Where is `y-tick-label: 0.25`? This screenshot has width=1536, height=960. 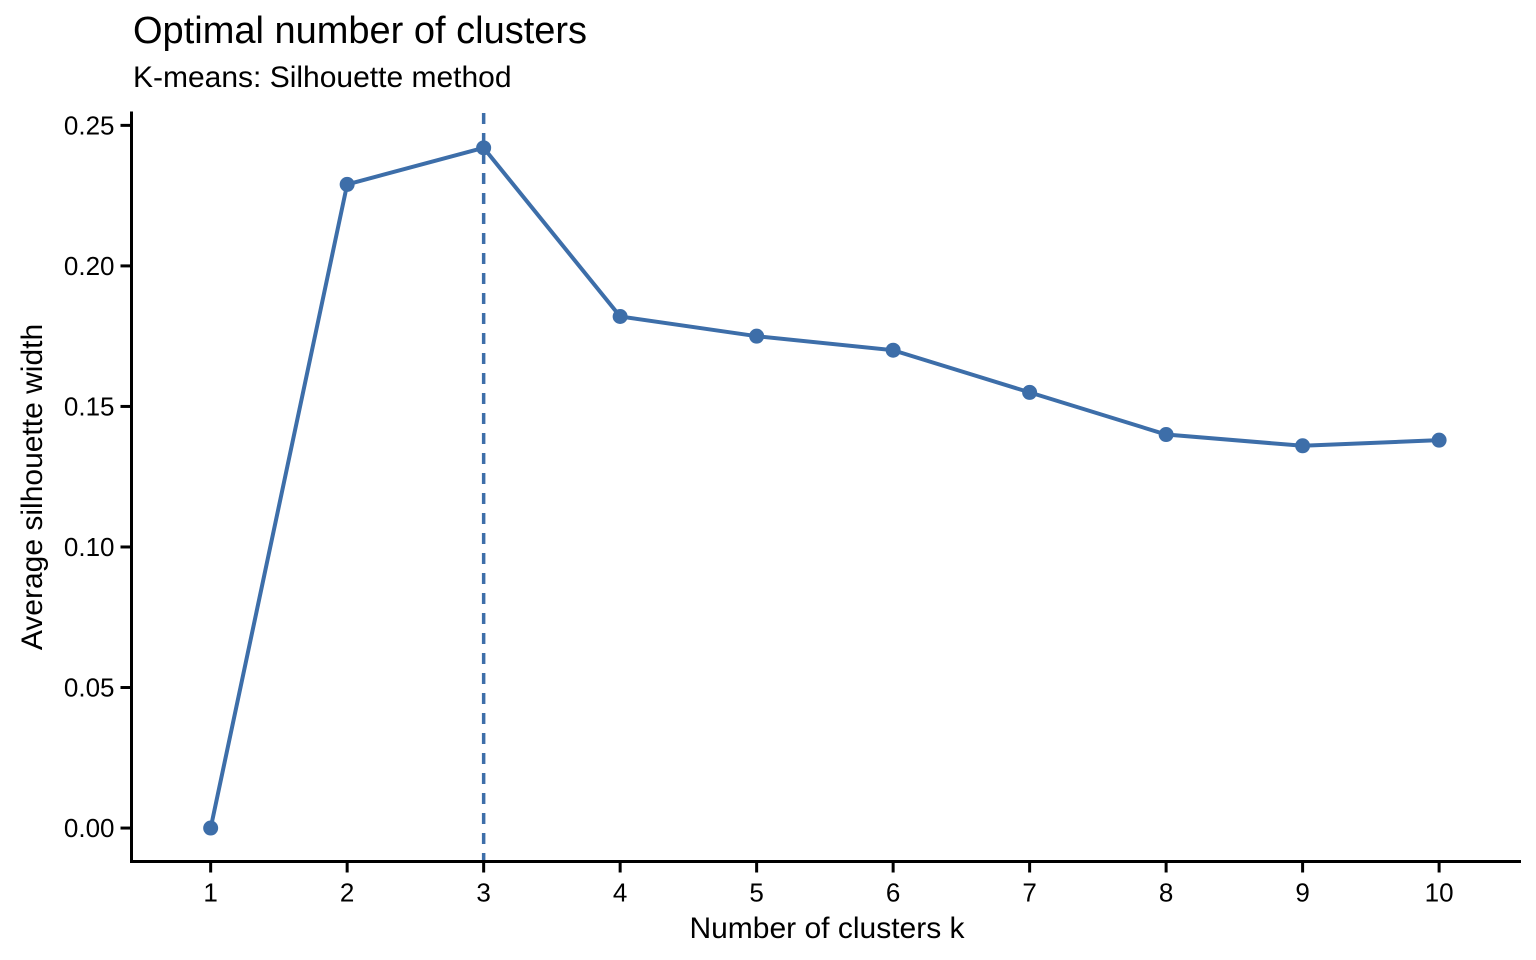
y-tick-label: 0.25 is located at coordinates (89, 125).